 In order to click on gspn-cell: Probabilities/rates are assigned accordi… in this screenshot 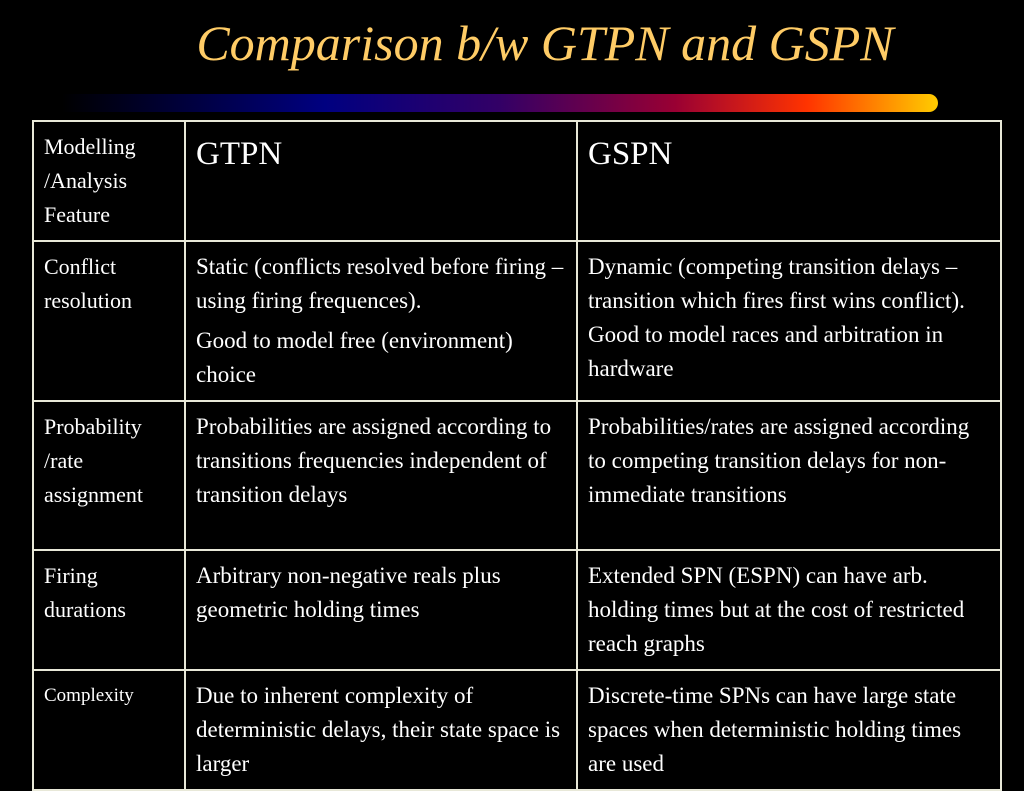, I will do `click(789, 475)`.